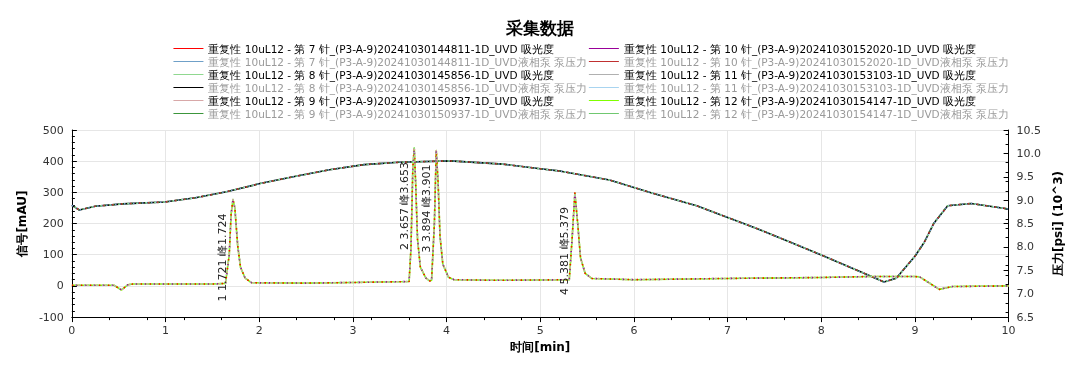  I want to click on y-tick-label: 500, so click(53, 130).